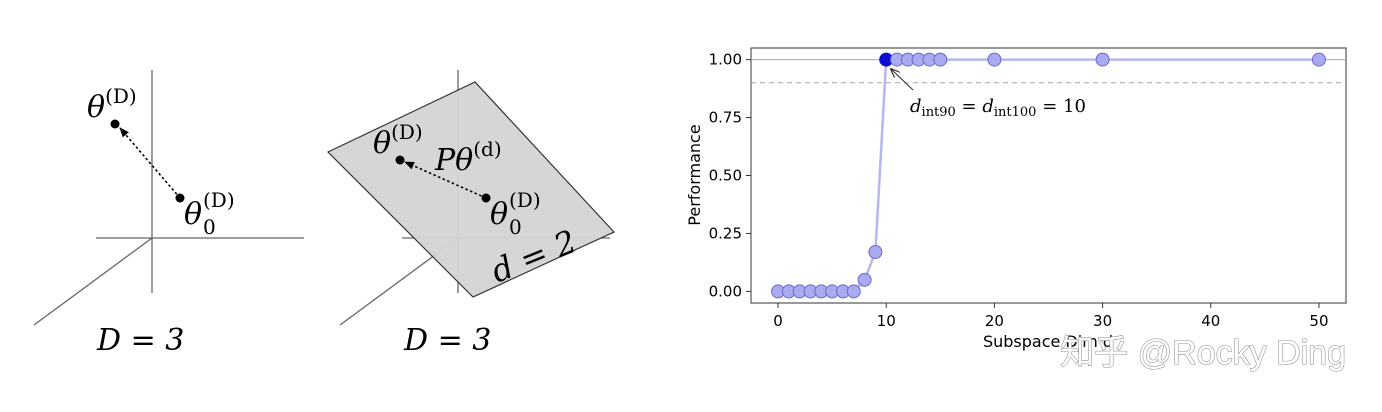 The width and height of the screenshot is (1382, 412). Describe the element at coordinates (1318, 321) in the screenshot. I see `x-tick-label: 50` at that location.